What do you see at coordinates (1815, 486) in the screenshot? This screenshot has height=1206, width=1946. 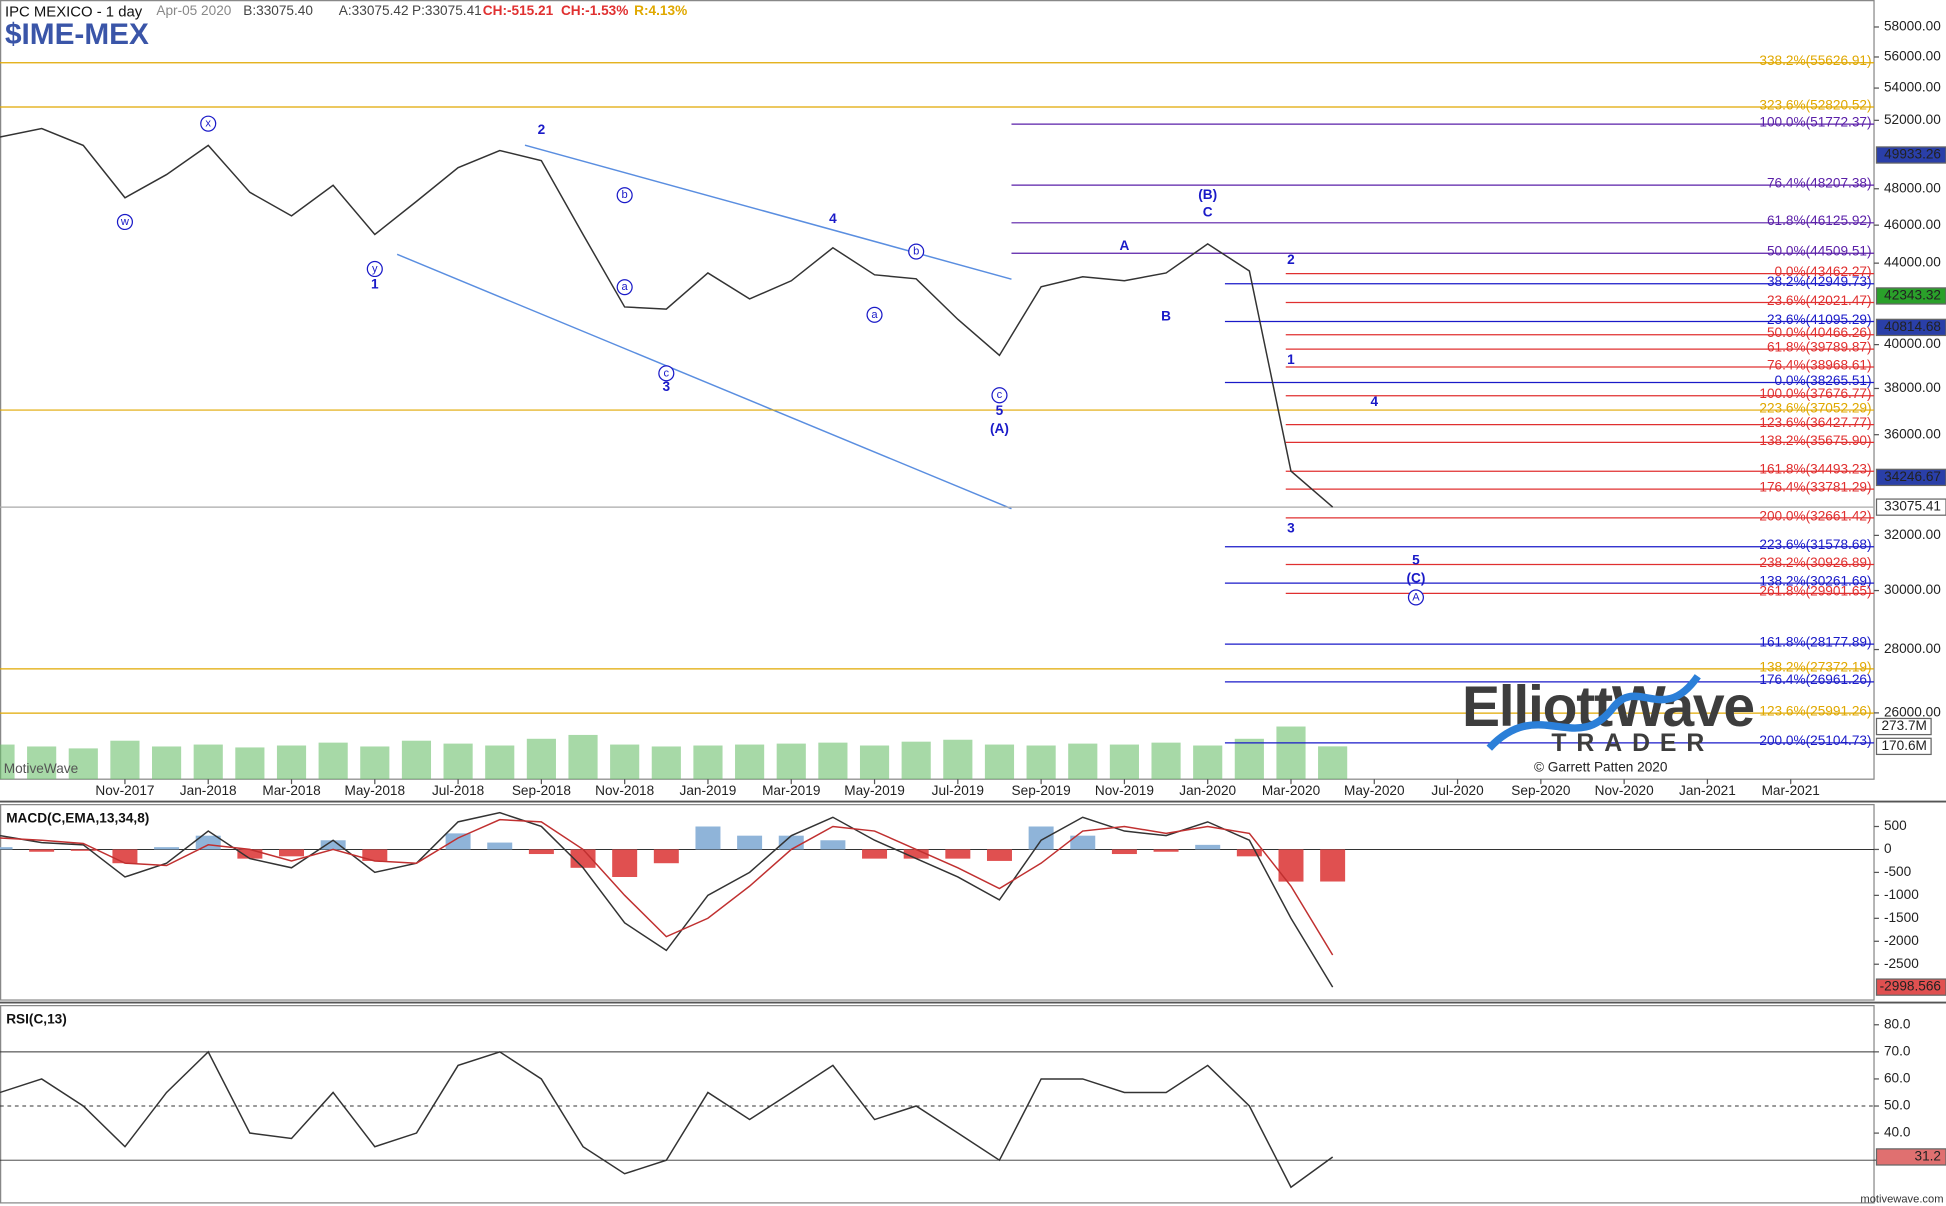 I see `fib-label: 176.4%(33781.29)` at bounding box center [1815, 486].